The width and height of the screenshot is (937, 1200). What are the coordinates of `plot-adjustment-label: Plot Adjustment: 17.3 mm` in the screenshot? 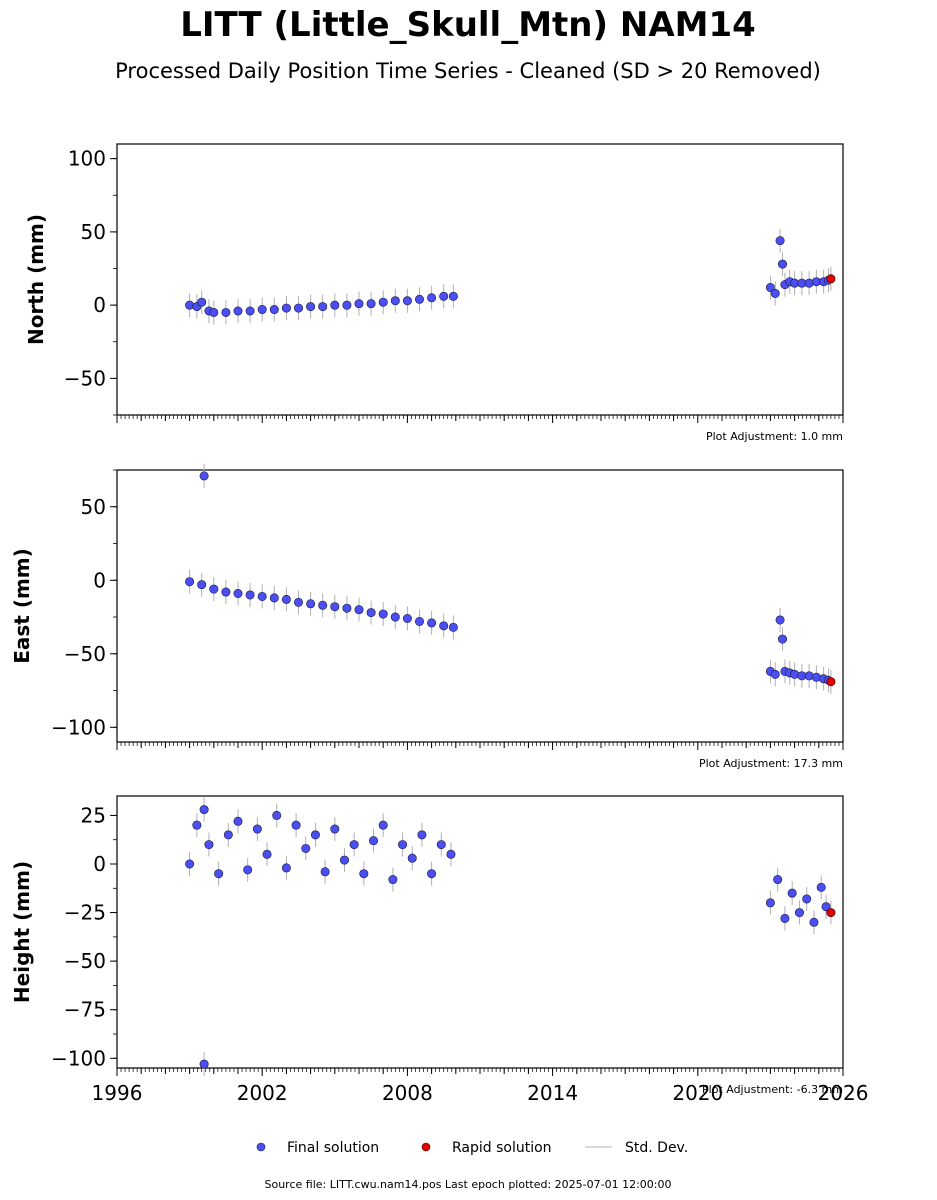 It's located at (771, 763).